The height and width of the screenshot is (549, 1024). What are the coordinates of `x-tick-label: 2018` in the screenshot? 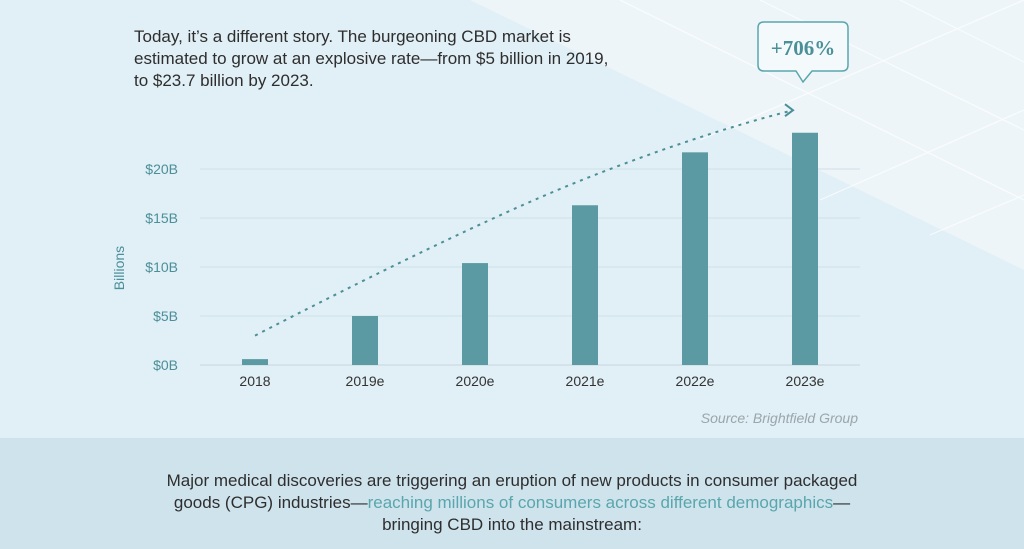 It's located at (254, 381).